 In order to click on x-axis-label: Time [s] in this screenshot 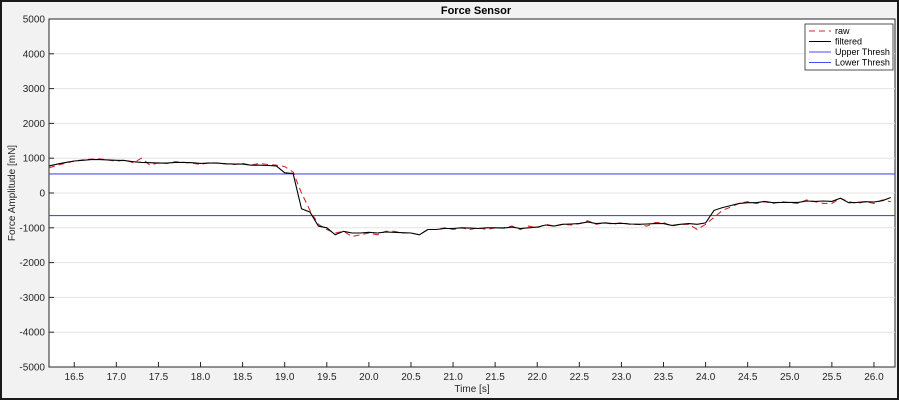, I will do `click(471, 389)`.